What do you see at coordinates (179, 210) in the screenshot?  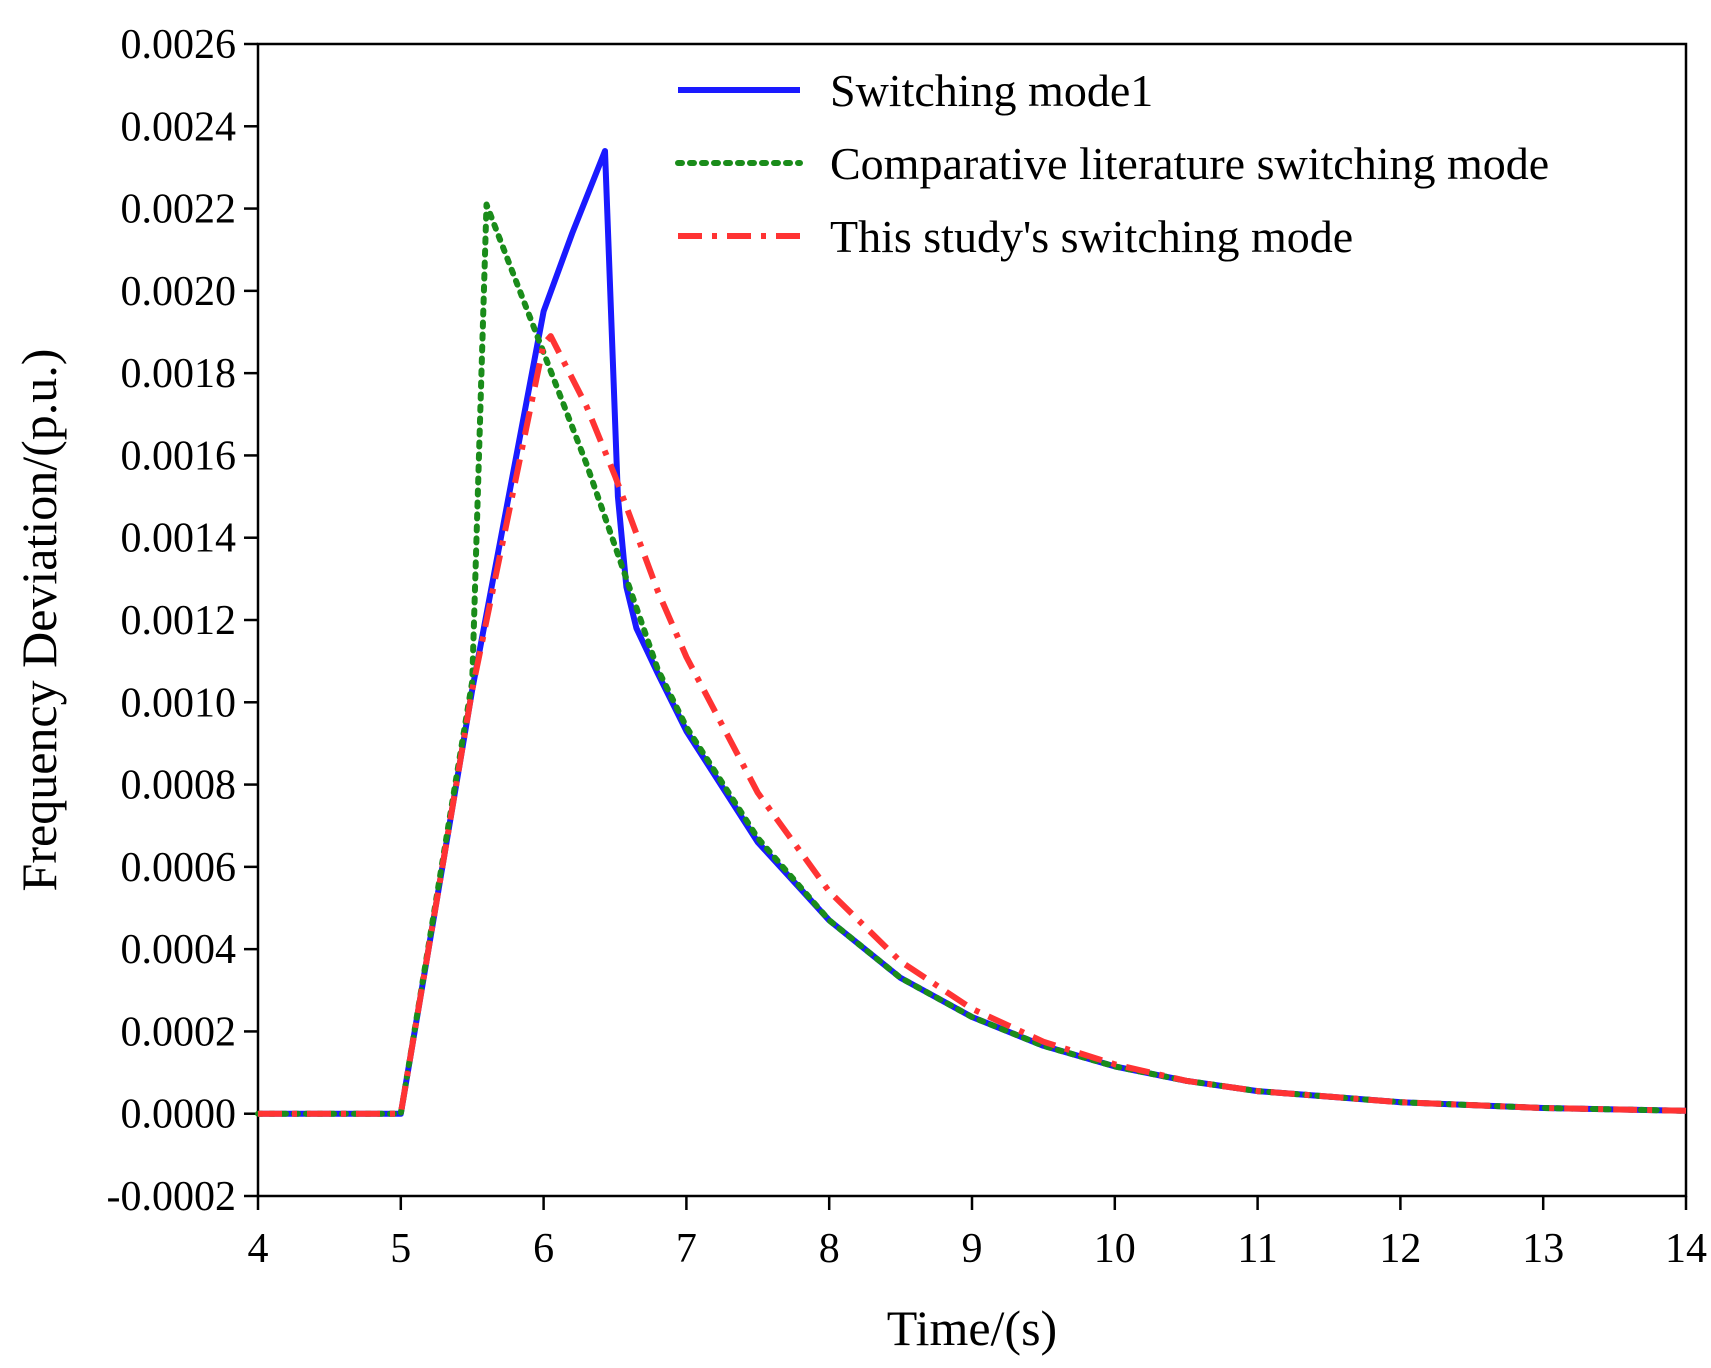 I see `y-tick-label: 0.0022` at bounding box center [179, 210].